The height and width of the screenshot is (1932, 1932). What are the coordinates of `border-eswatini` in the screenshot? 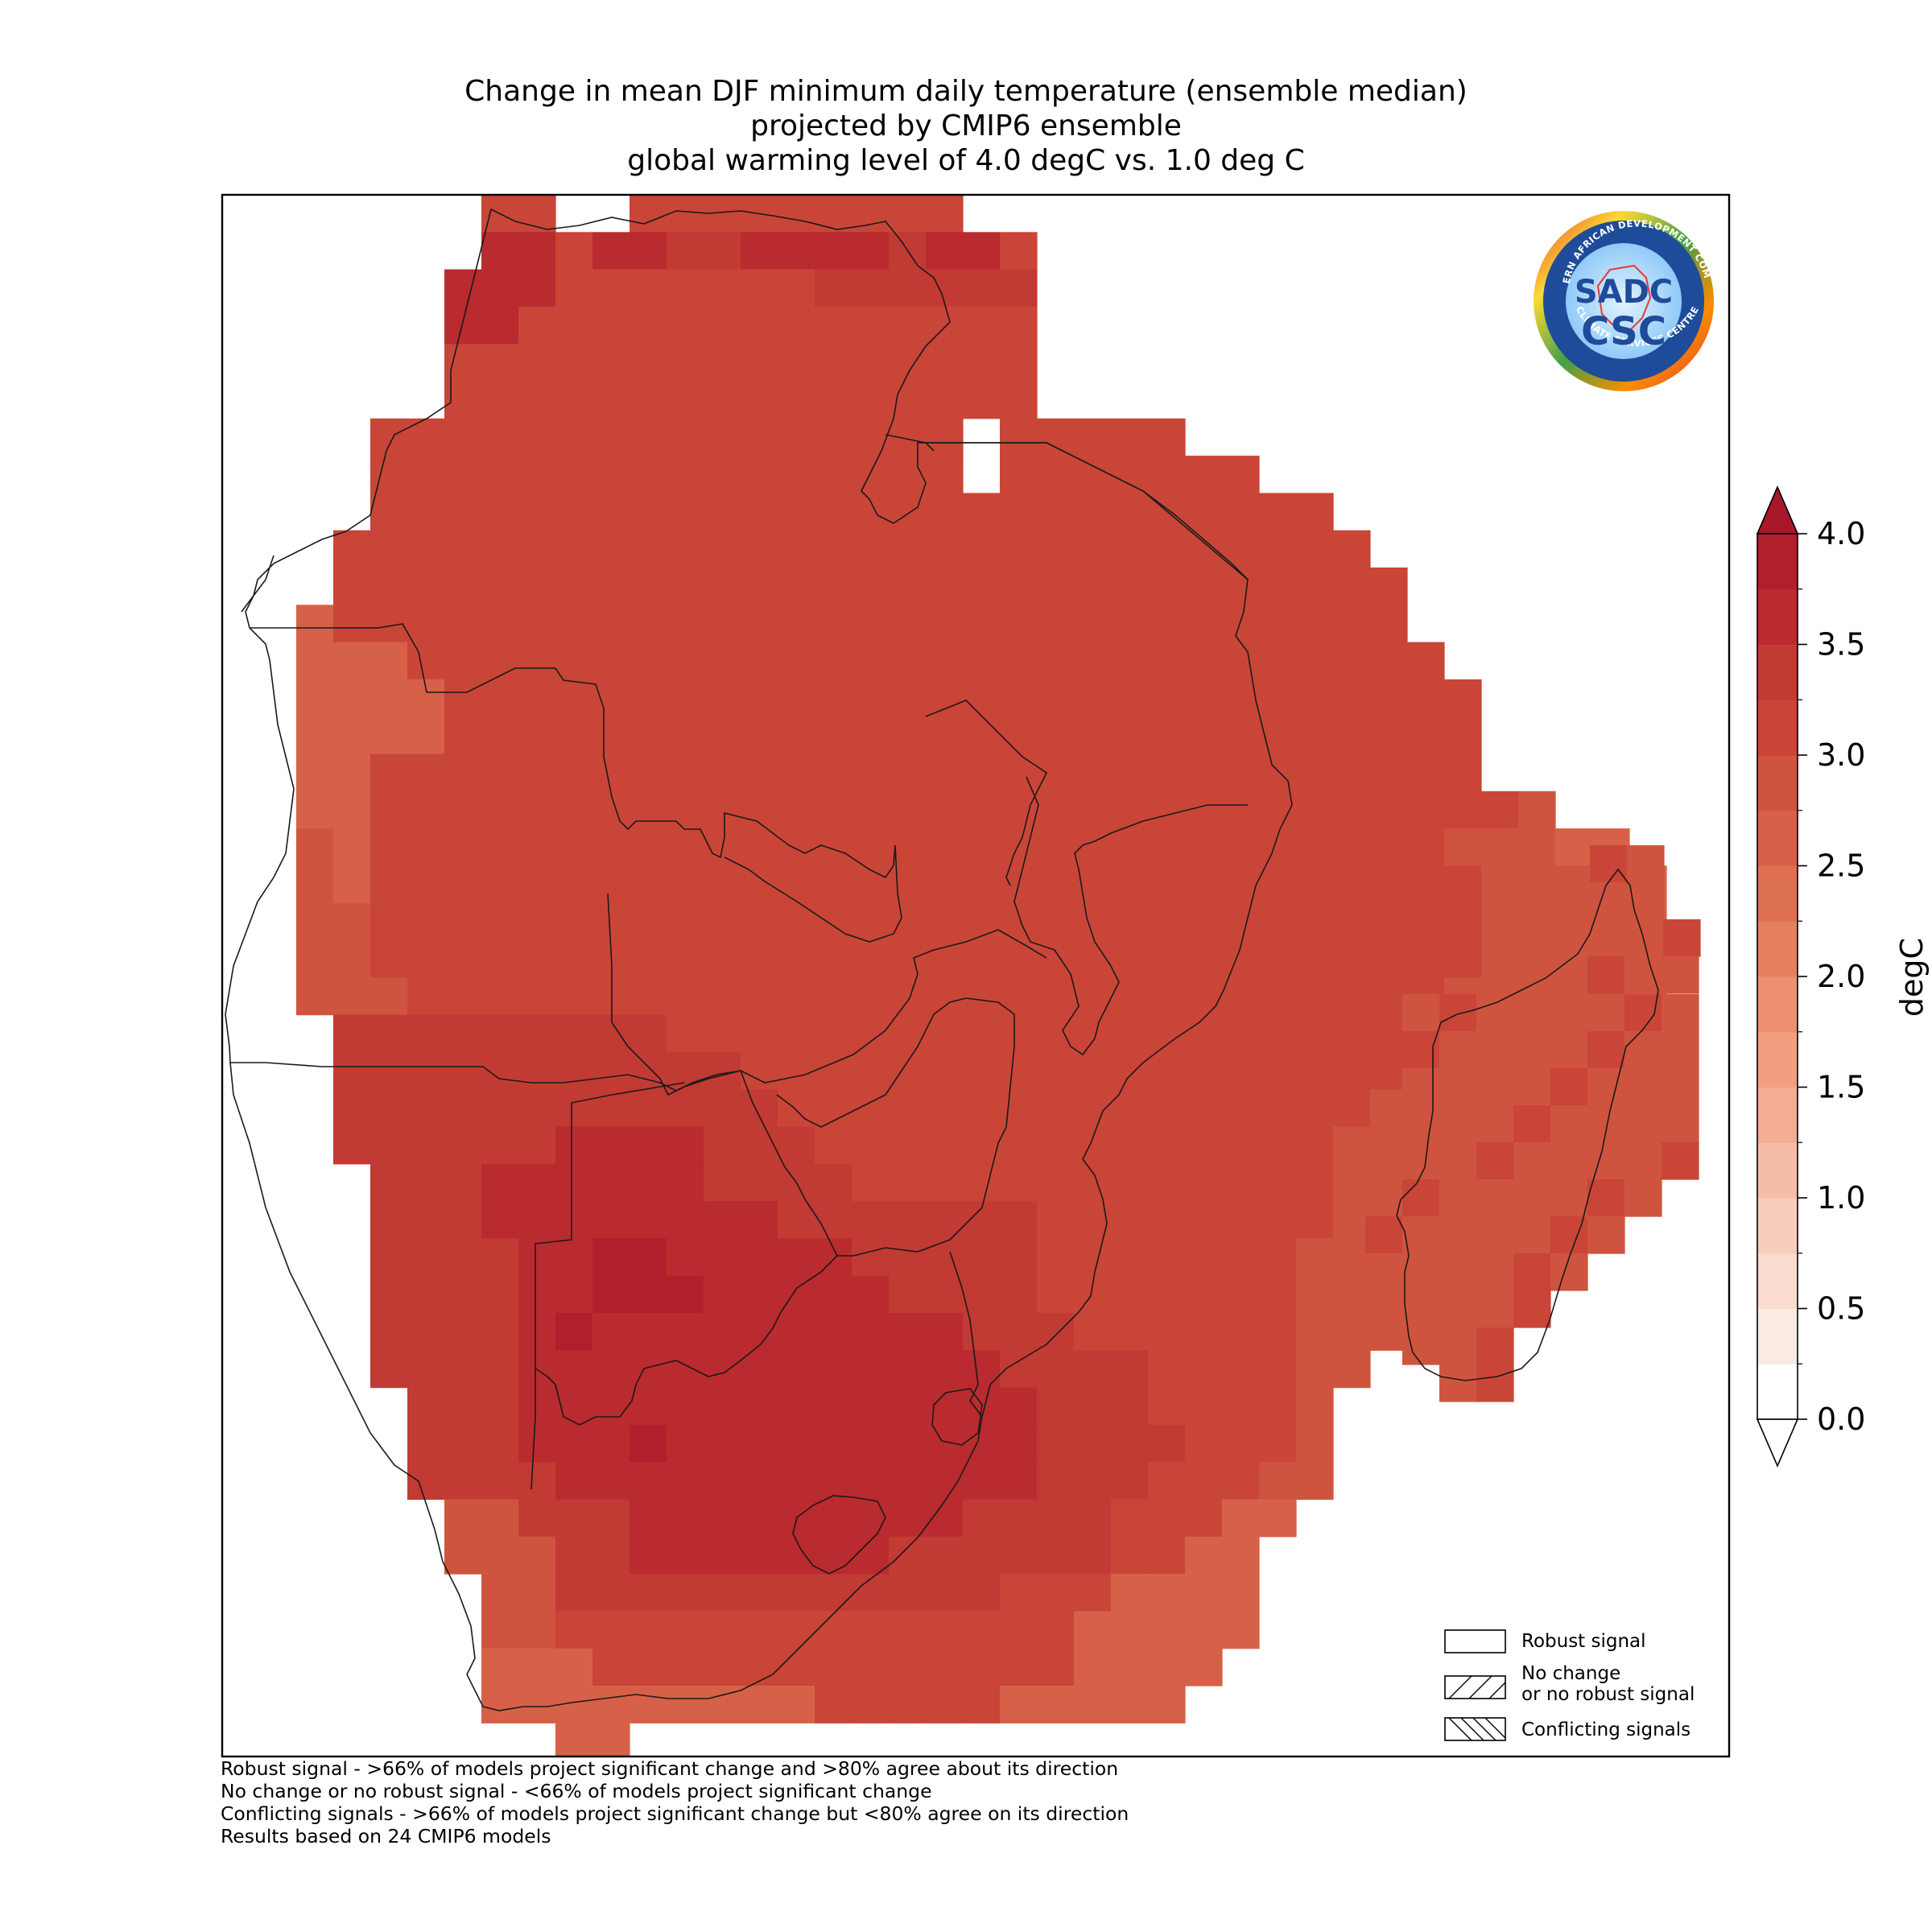 It's located at (957, 1417).